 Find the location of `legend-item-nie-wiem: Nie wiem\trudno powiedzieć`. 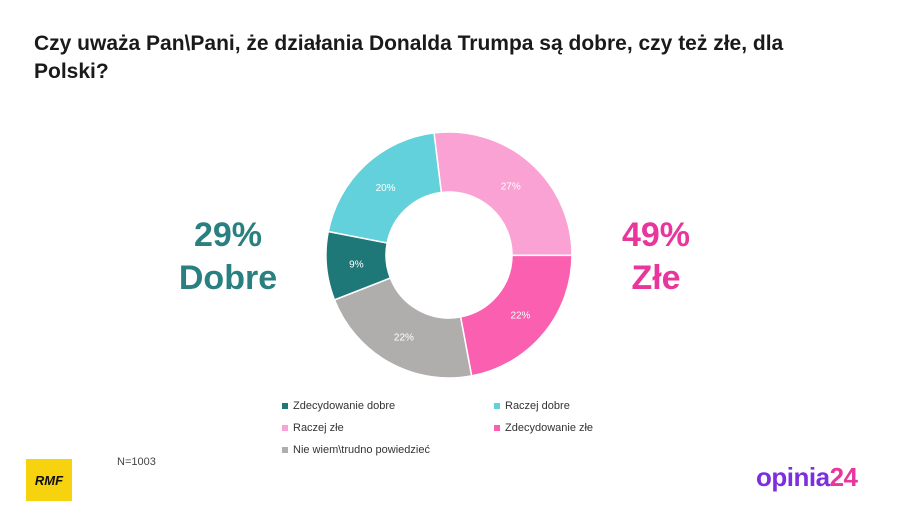

legend-item-nie-wiem: Nie wiem\trudno powiedzieć is located at coordinates (356, 450).